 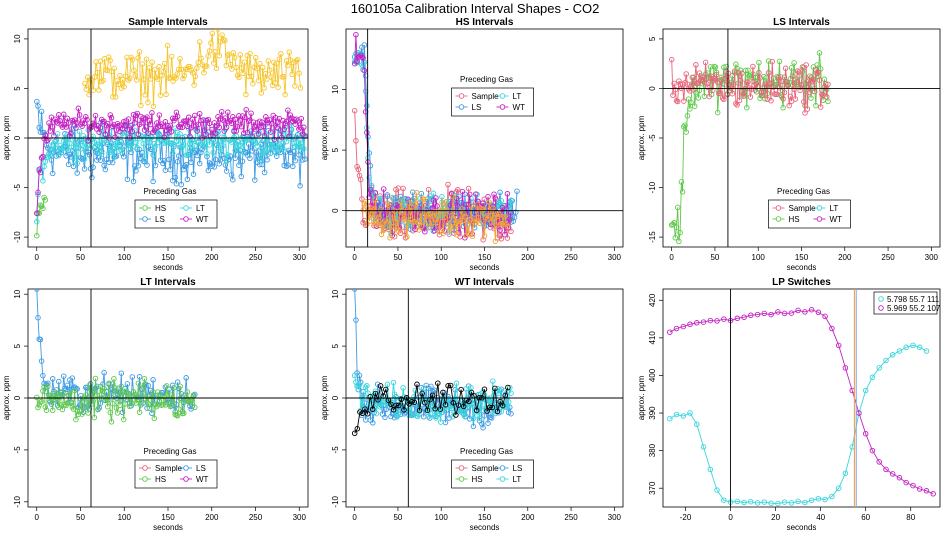 I want to click on legend-title: Preceding Gas, so click(x=170, y=191).